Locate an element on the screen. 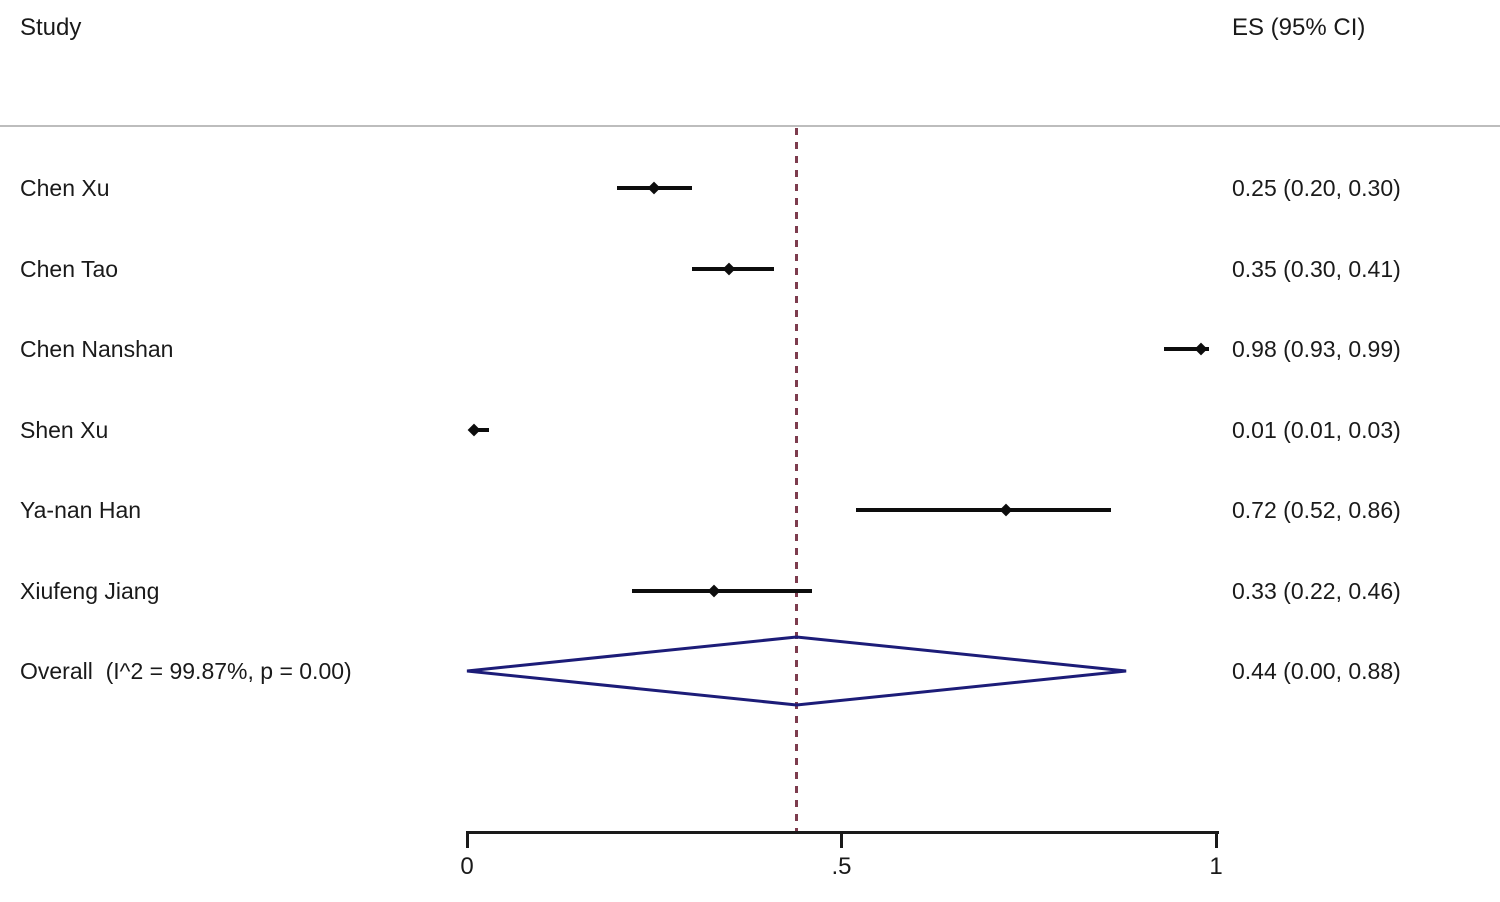  x-axis-tick-label: .5 is located at coordinates (841, 866).